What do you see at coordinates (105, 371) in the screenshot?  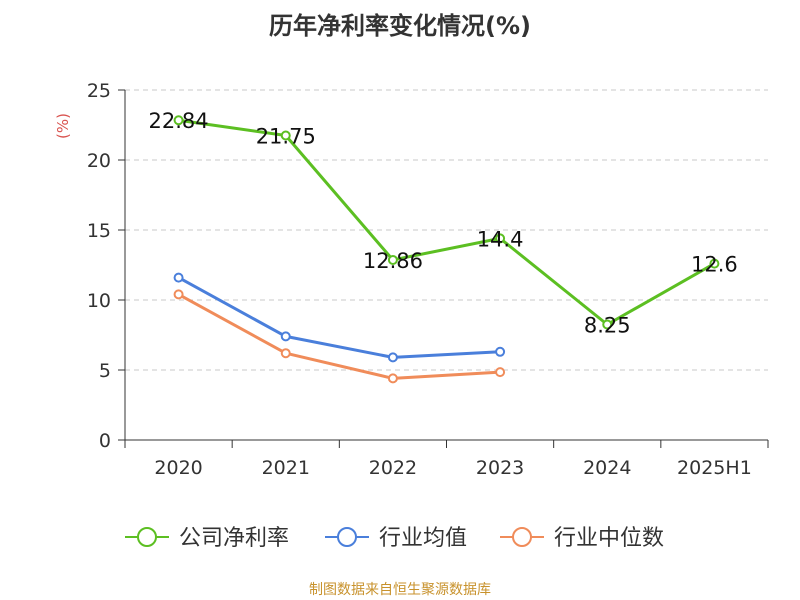 I see `y-tick-label: 5` at bounding box center [105, 371].